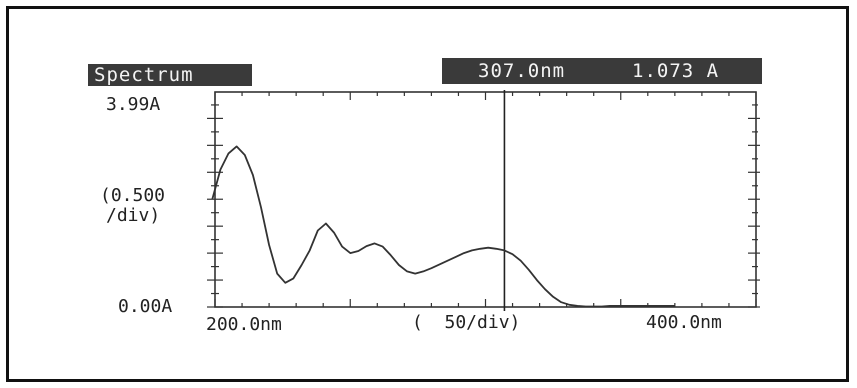 This screenshot has width=857, height=388. I want to click on cursor-readout: 307.0nm 1.073 A, so click(602, 71).